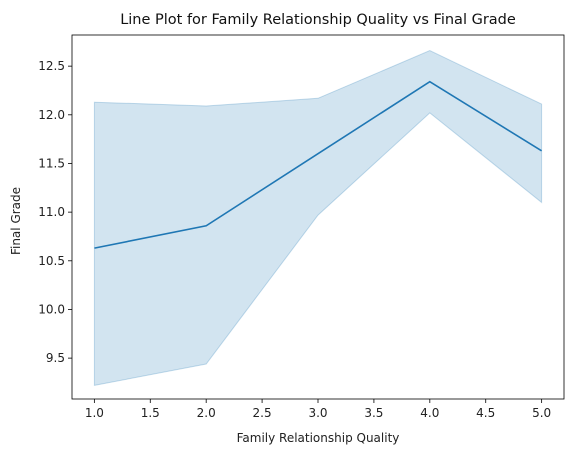 The image size is (576, 455). Describe the element at coordinates (51, 163) in the screenshot. I see `y-tick-label: 11.5` at that location.